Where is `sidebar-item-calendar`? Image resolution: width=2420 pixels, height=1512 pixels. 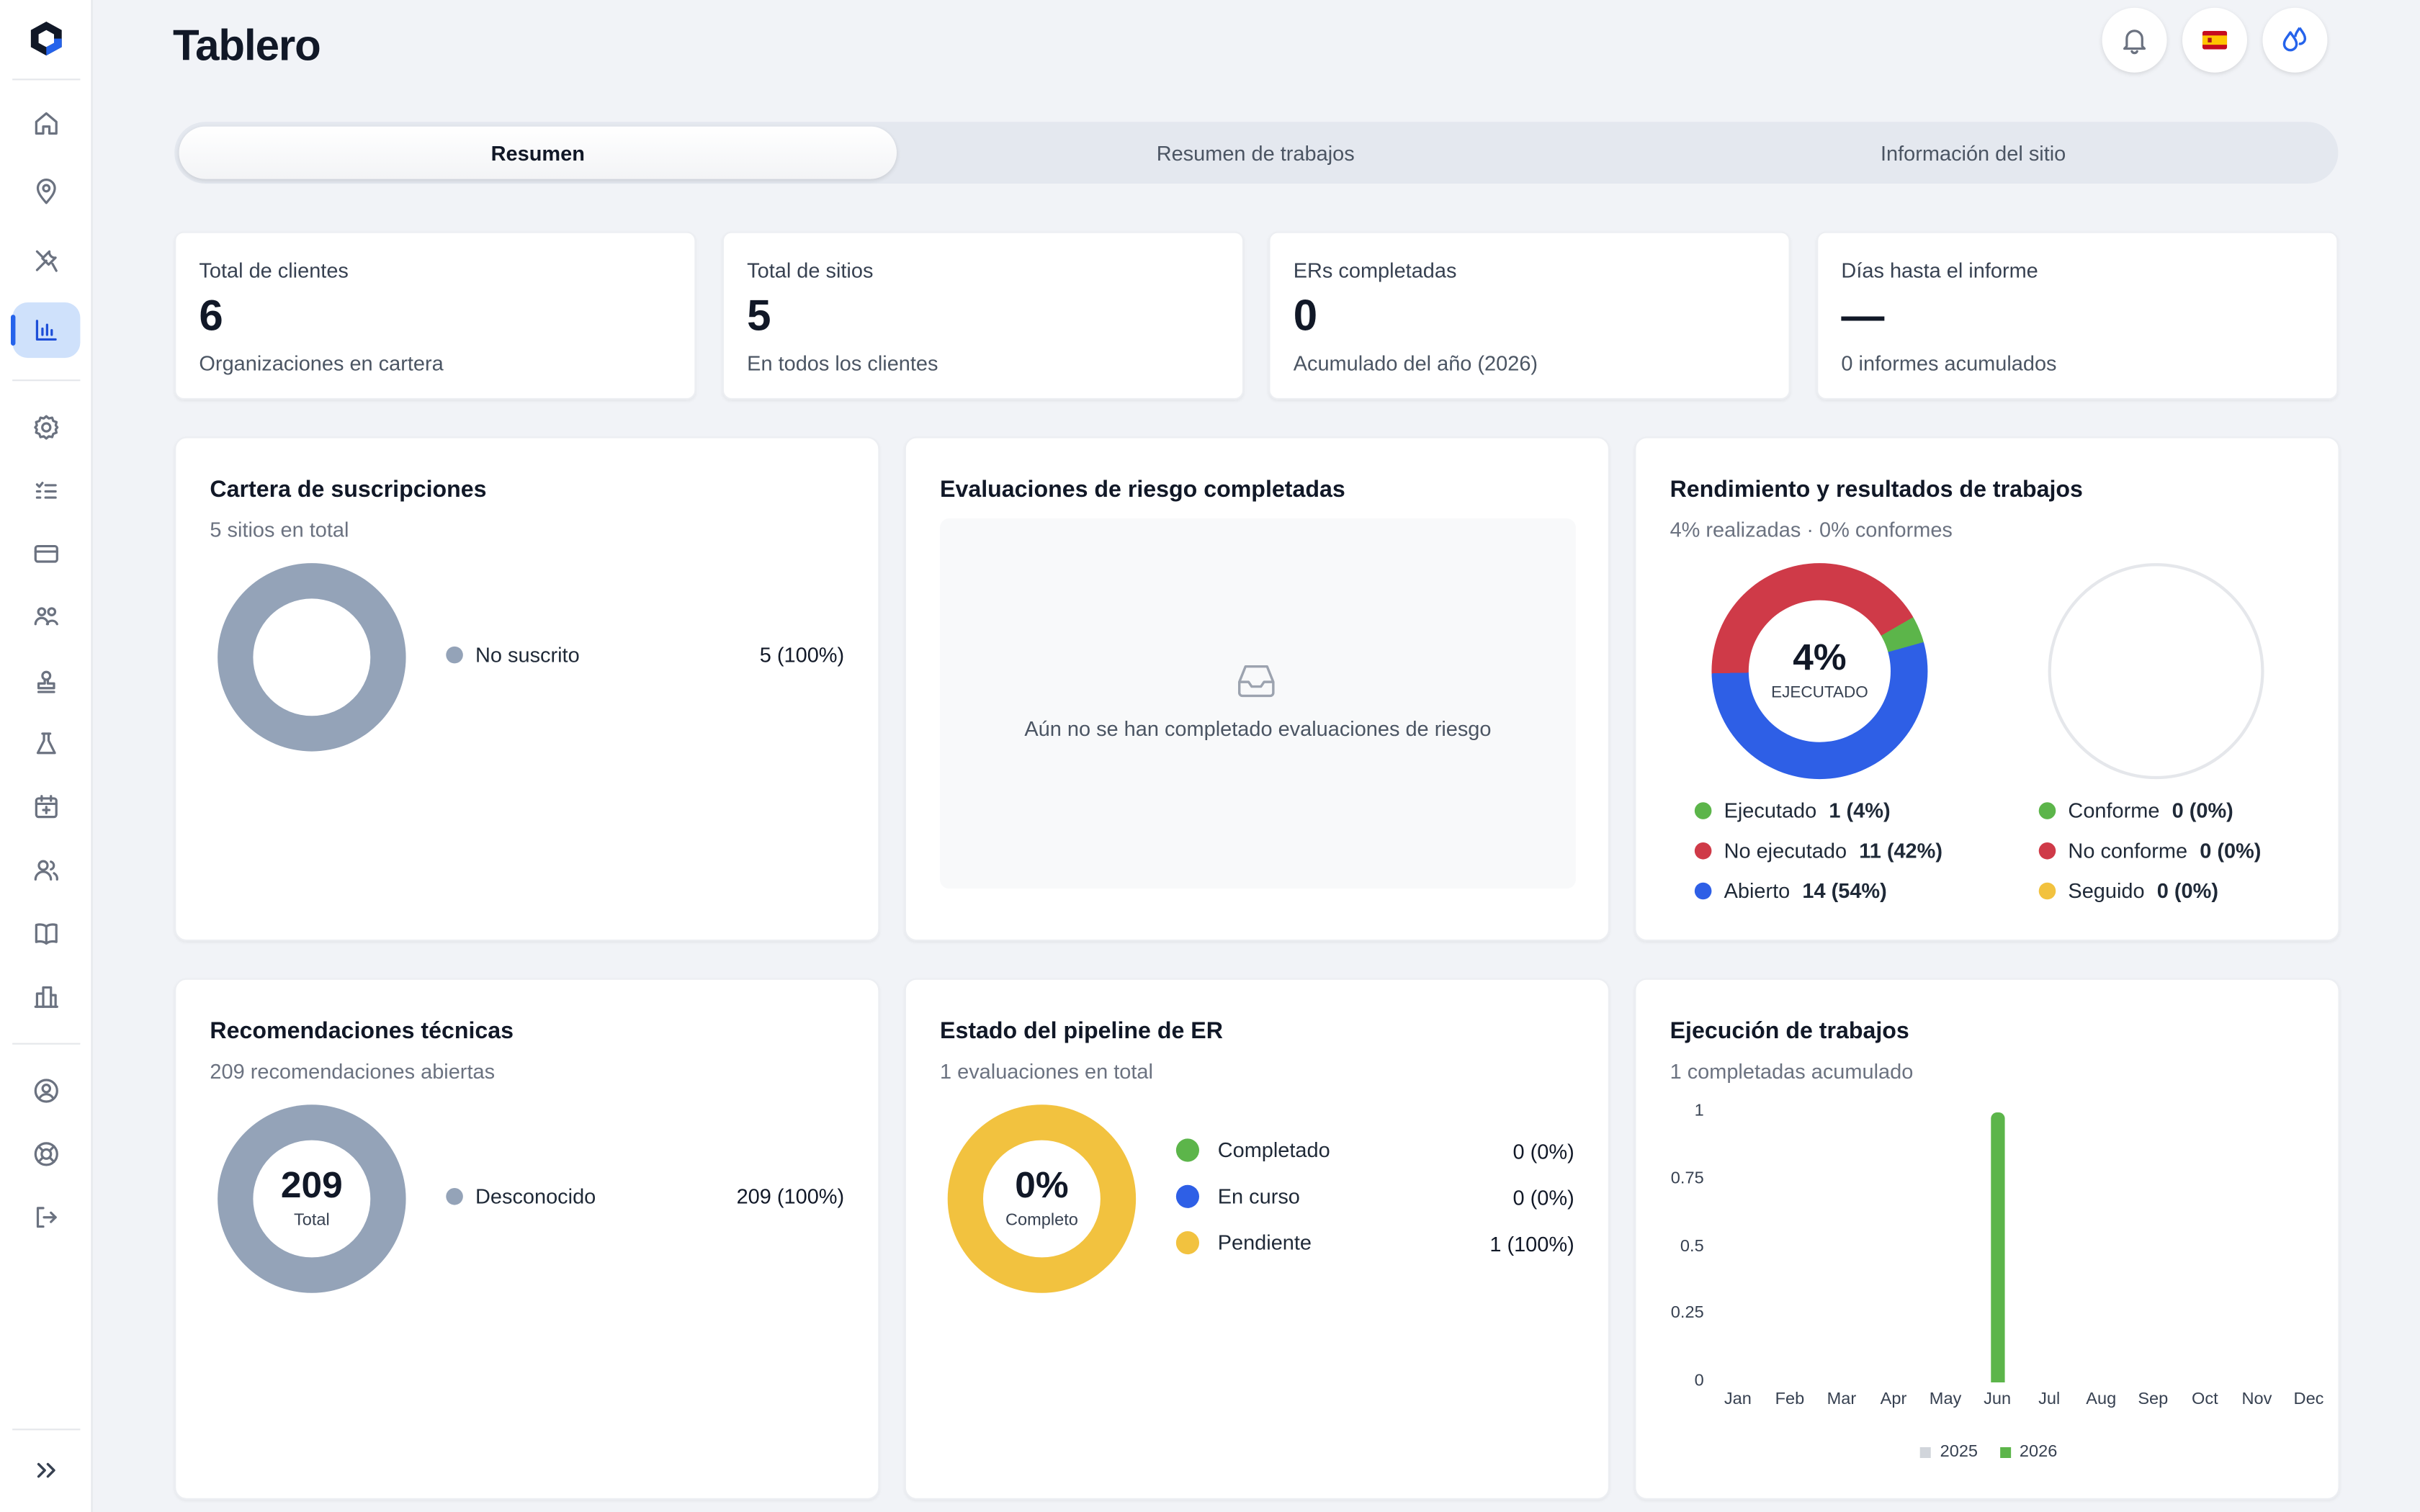 sidebar-item-calendar is located at coordinates (46, 806).